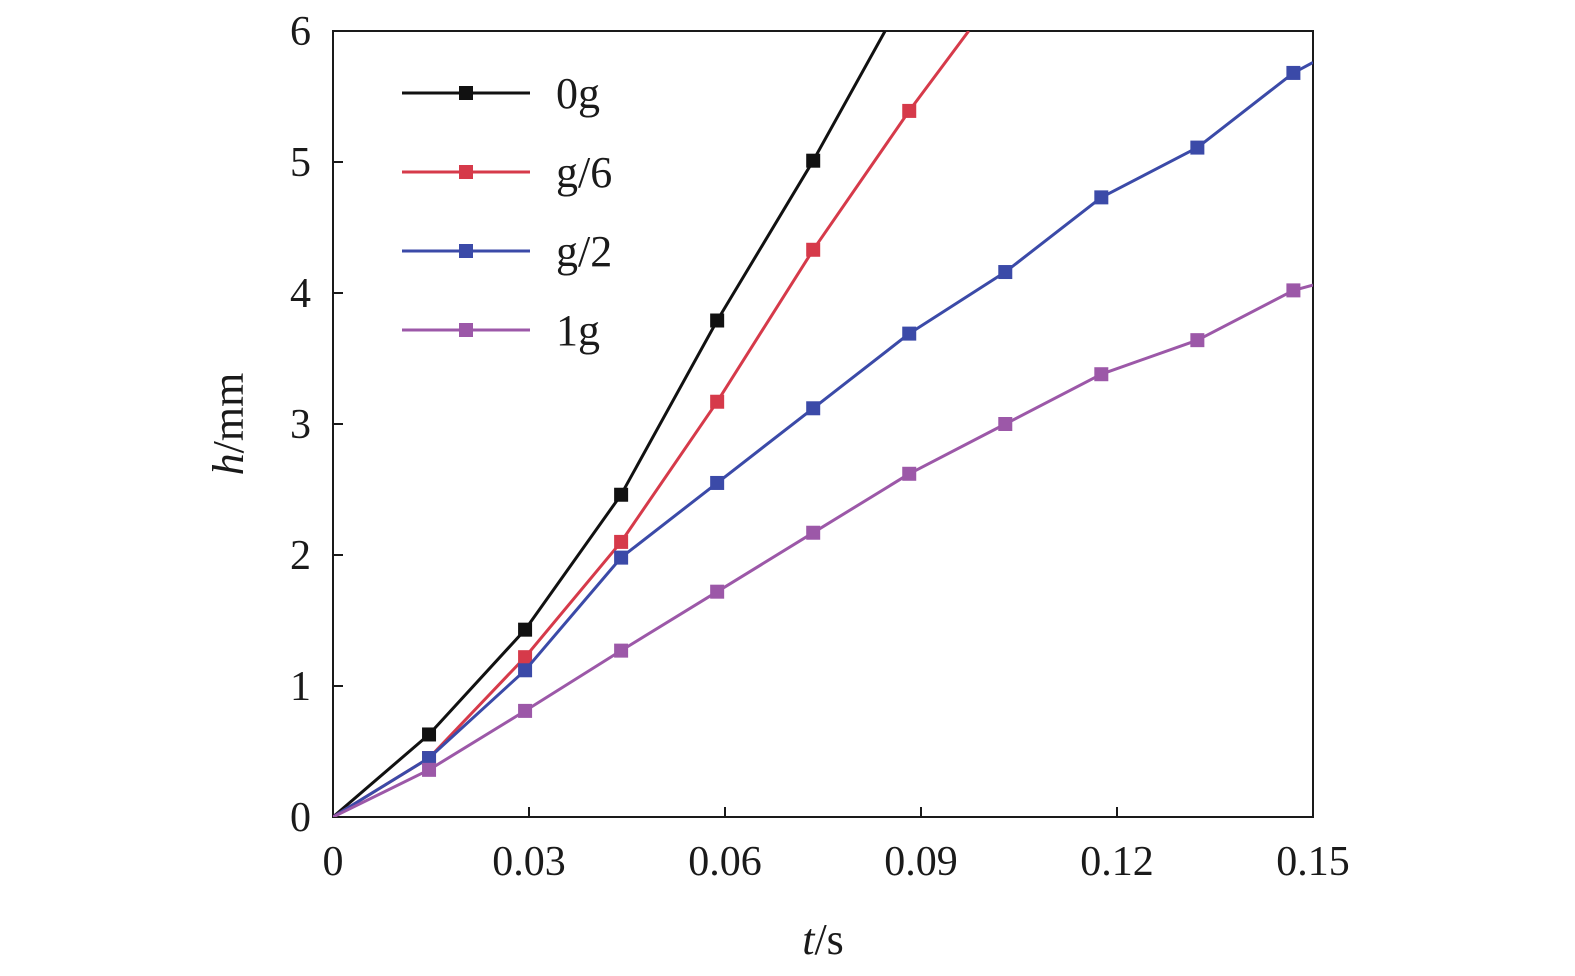 This screenshot has width=1575, height=976. What do you see at coordinates (1117, 862) in the screenshot?
I see `x-tick-label: 0.12` at bounding box center [1117, 862].